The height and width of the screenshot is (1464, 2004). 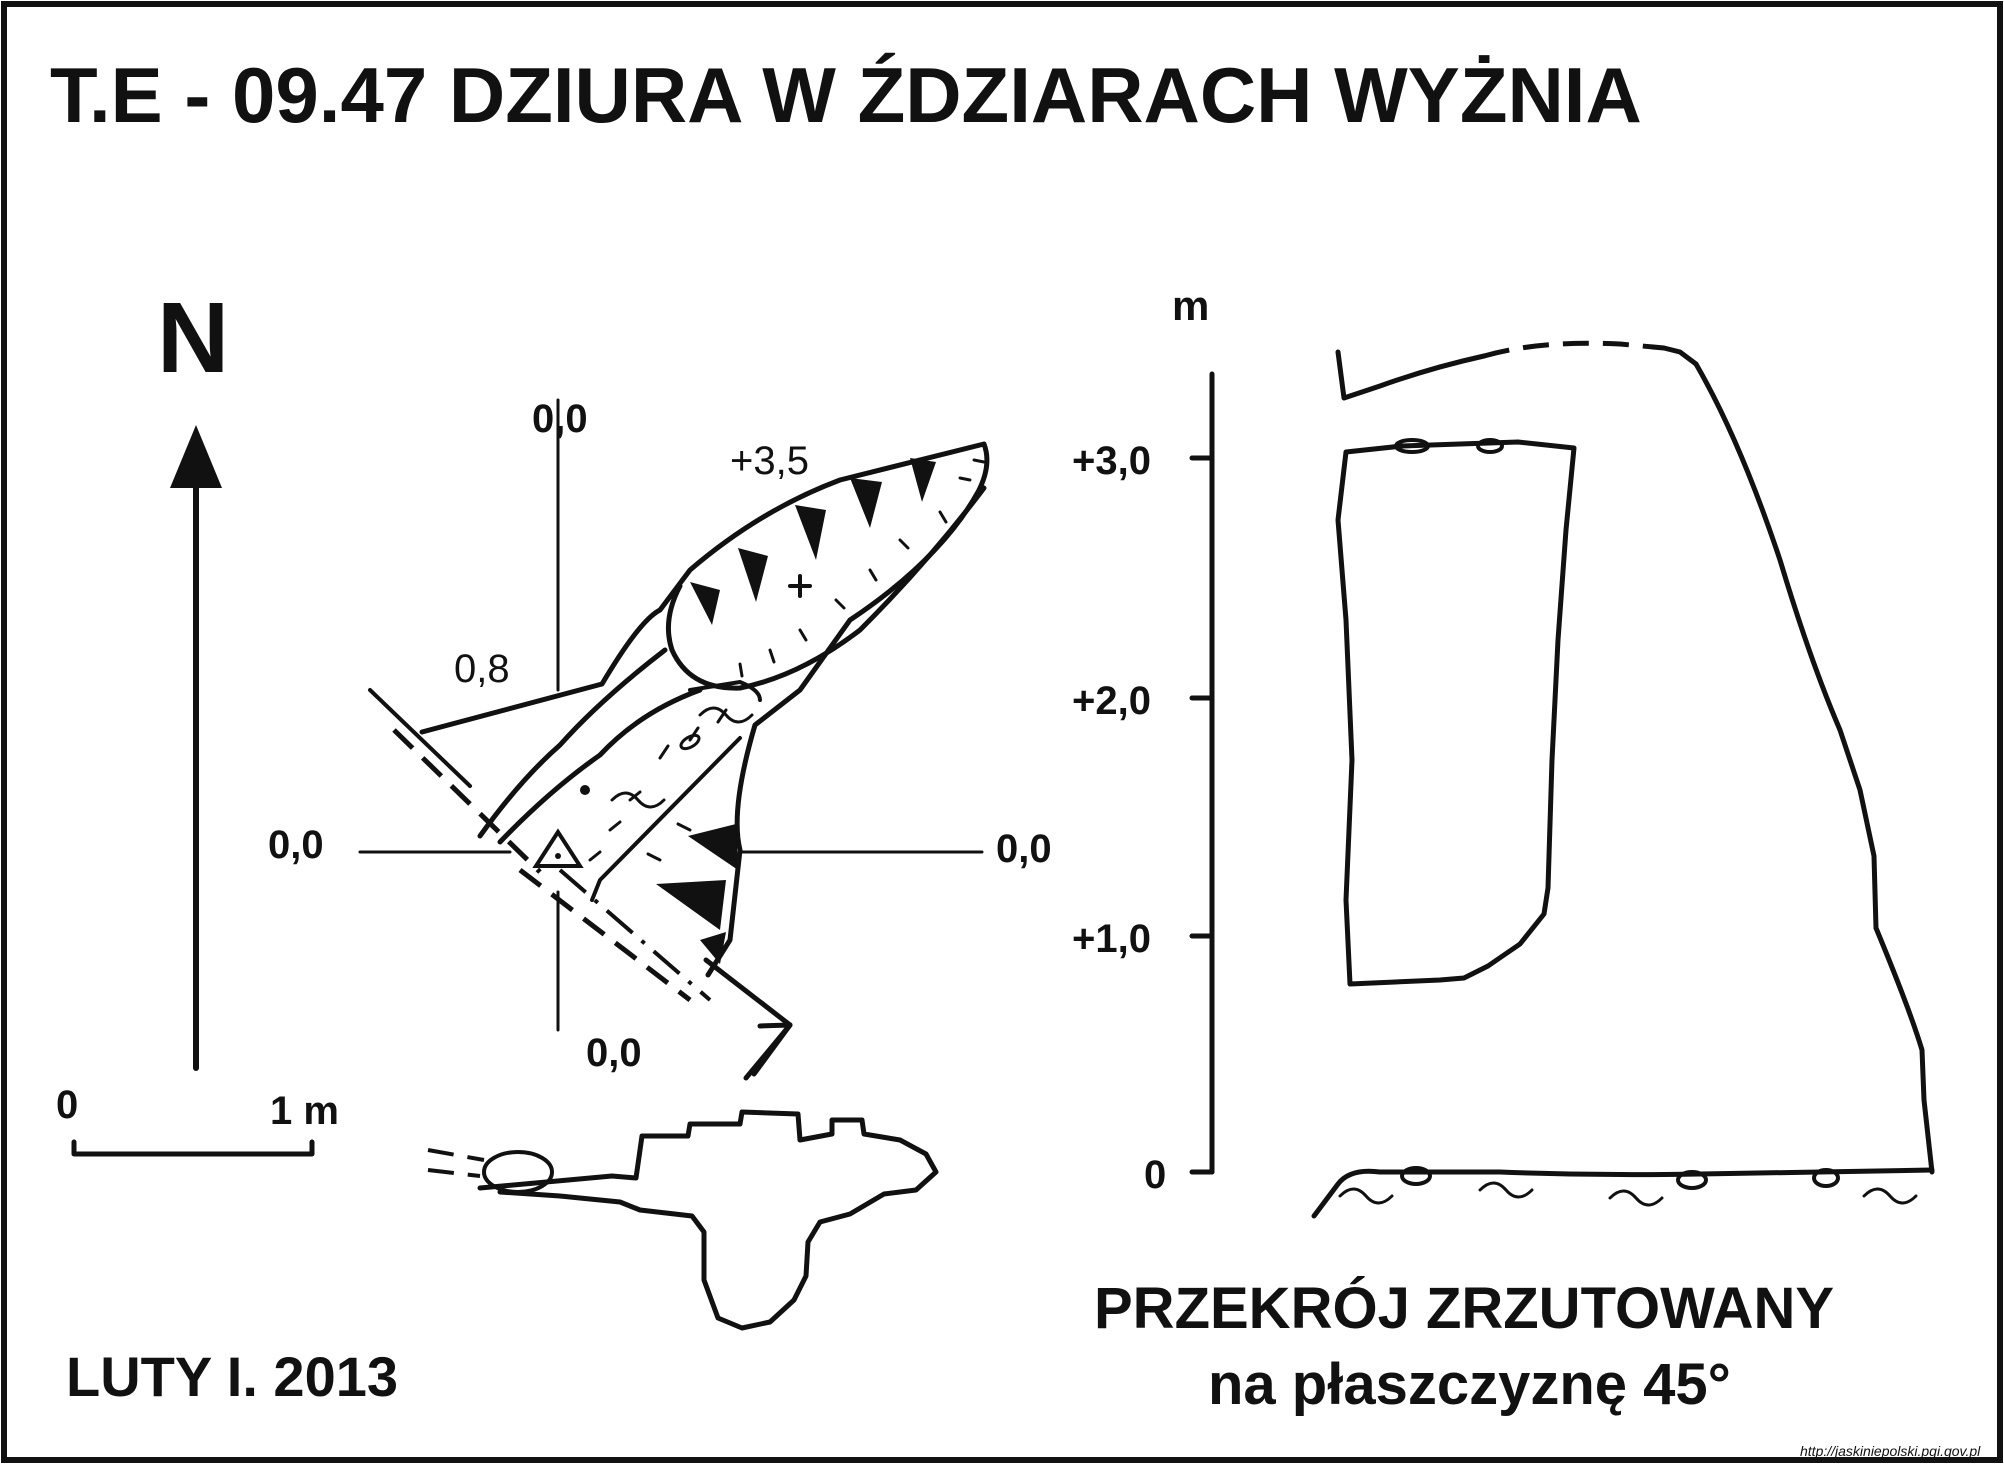 I want to click on reference-cross, so click(x=671, y=715).